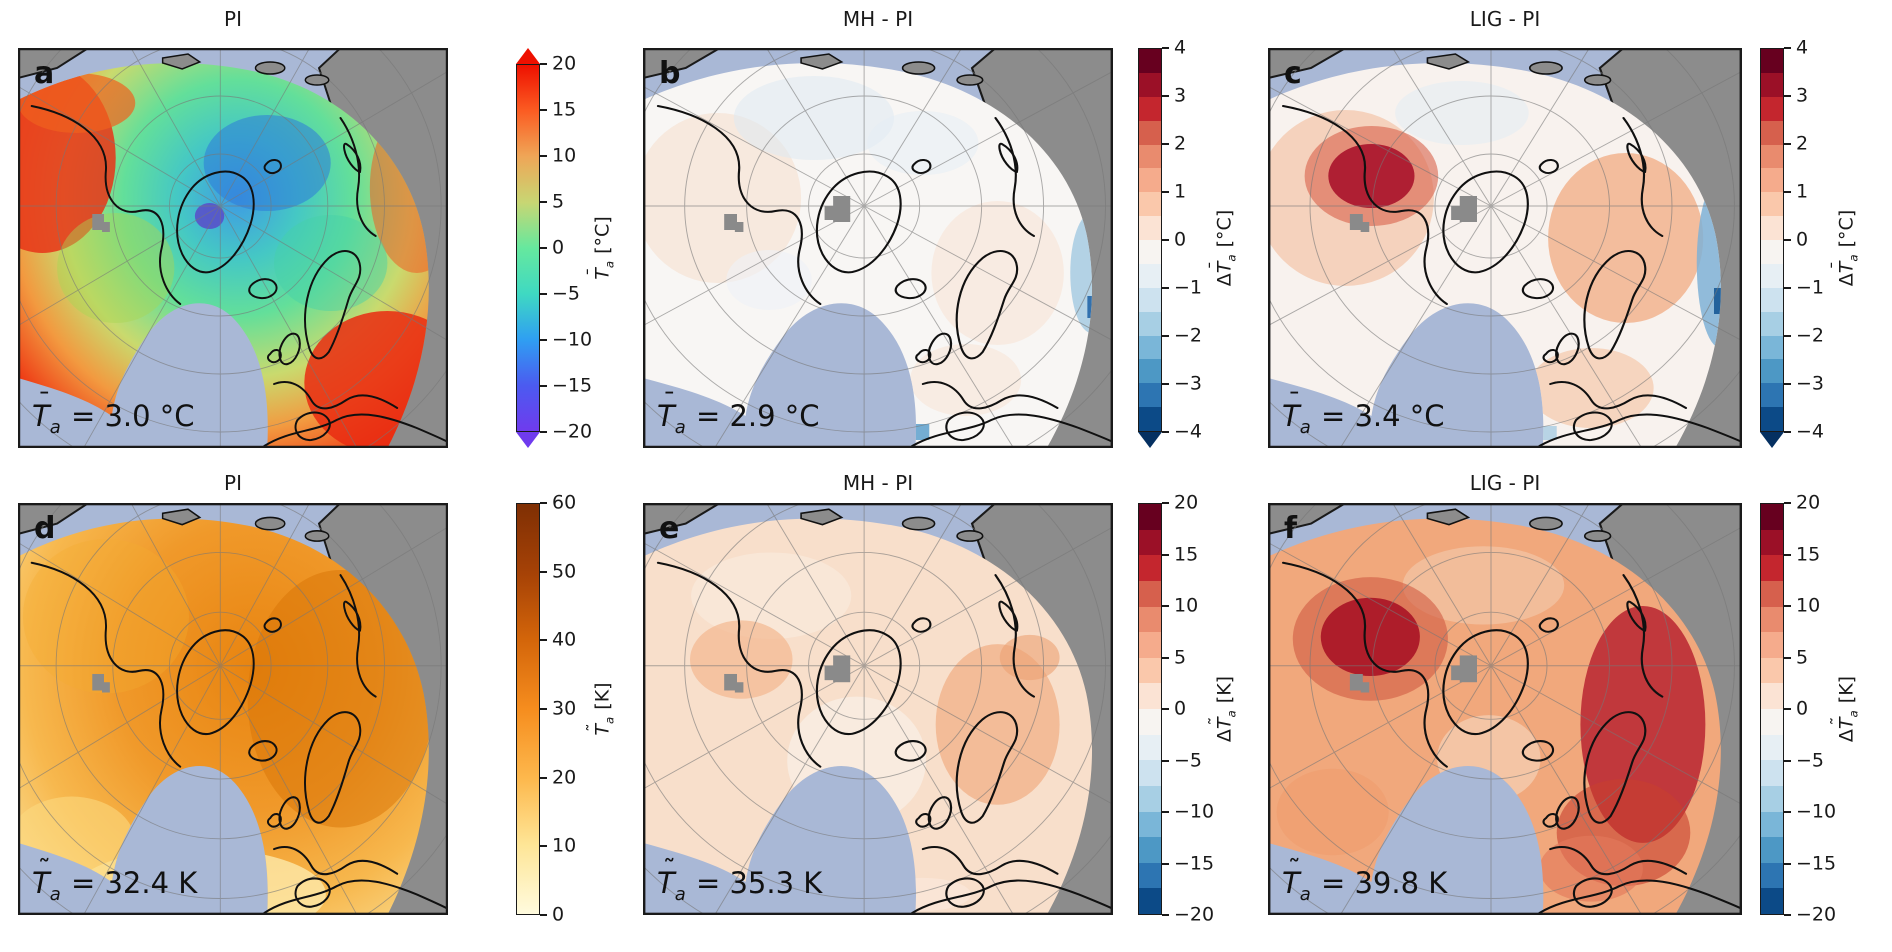 The image size is (1892, 952). I want to click on panel-a-map-canvas, so click(233, 248).